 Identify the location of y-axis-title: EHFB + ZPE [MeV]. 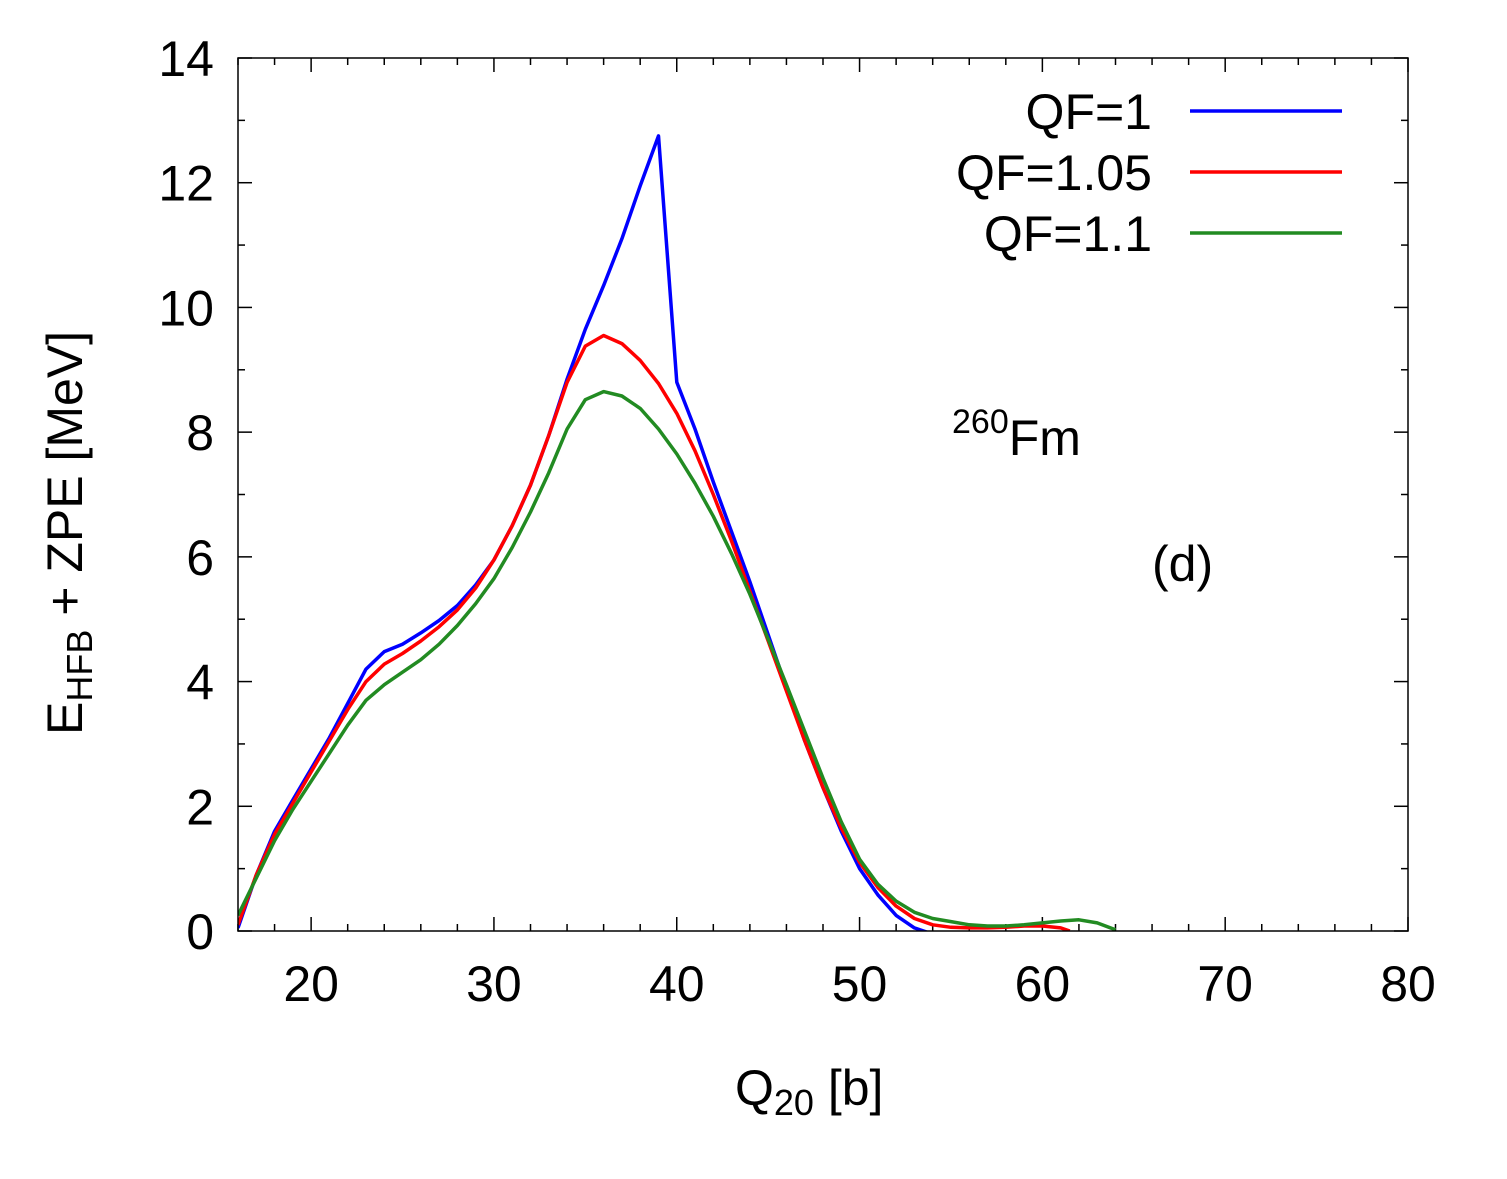
(68, 533).